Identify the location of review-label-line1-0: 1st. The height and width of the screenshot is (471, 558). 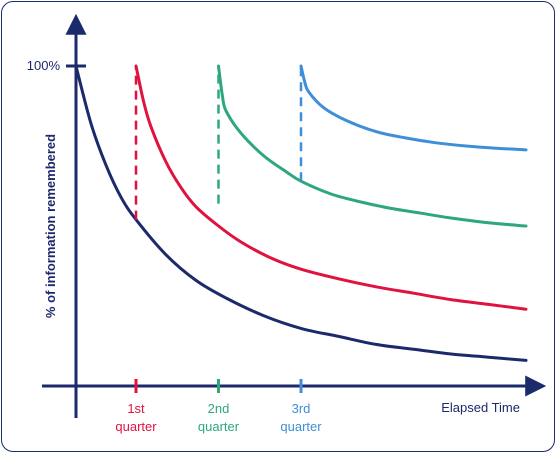
(136, 408).